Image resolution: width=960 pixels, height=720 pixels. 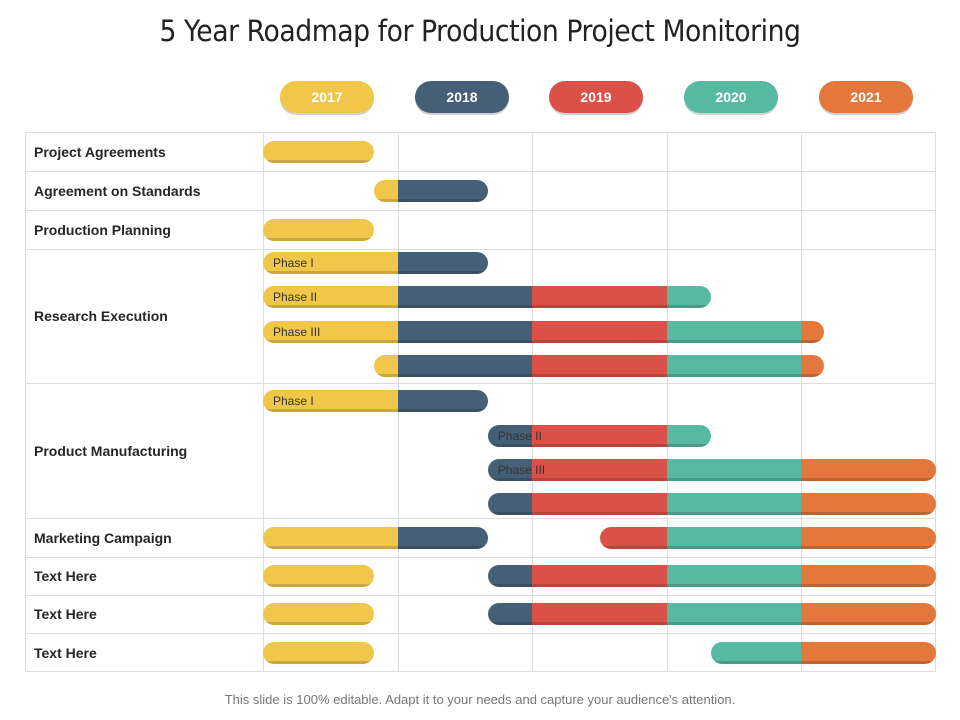 What do you see at coordinates (327, 97) in the screenshot?
I see `year-pill-2017: 2017` at bounding box center [327, 97].